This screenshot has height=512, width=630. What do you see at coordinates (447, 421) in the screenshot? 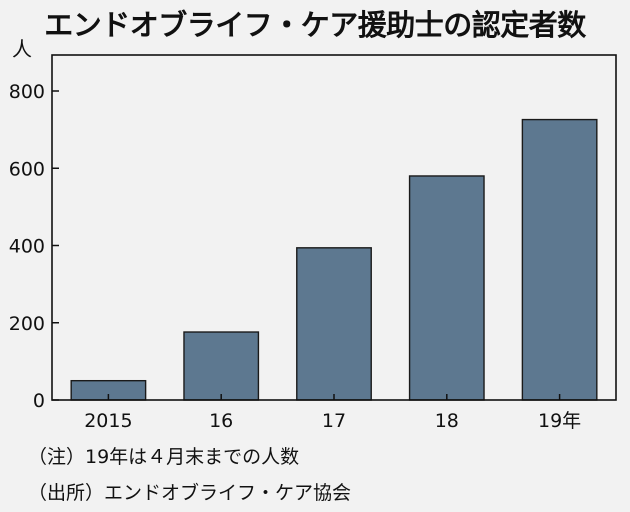
I see `x-tick-label-18: 18` at bounding box center [447, 421].